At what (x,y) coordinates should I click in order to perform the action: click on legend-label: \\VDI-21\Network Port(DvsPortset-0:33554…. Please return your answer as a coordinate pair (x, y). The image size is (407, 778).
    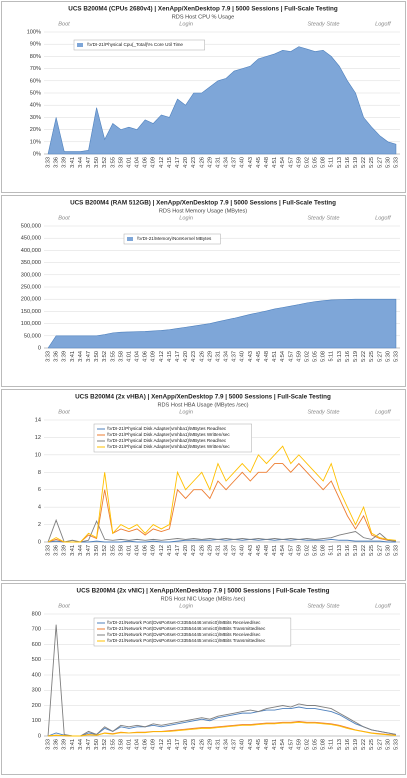
    Looking at the image, I should click on (184, 634).